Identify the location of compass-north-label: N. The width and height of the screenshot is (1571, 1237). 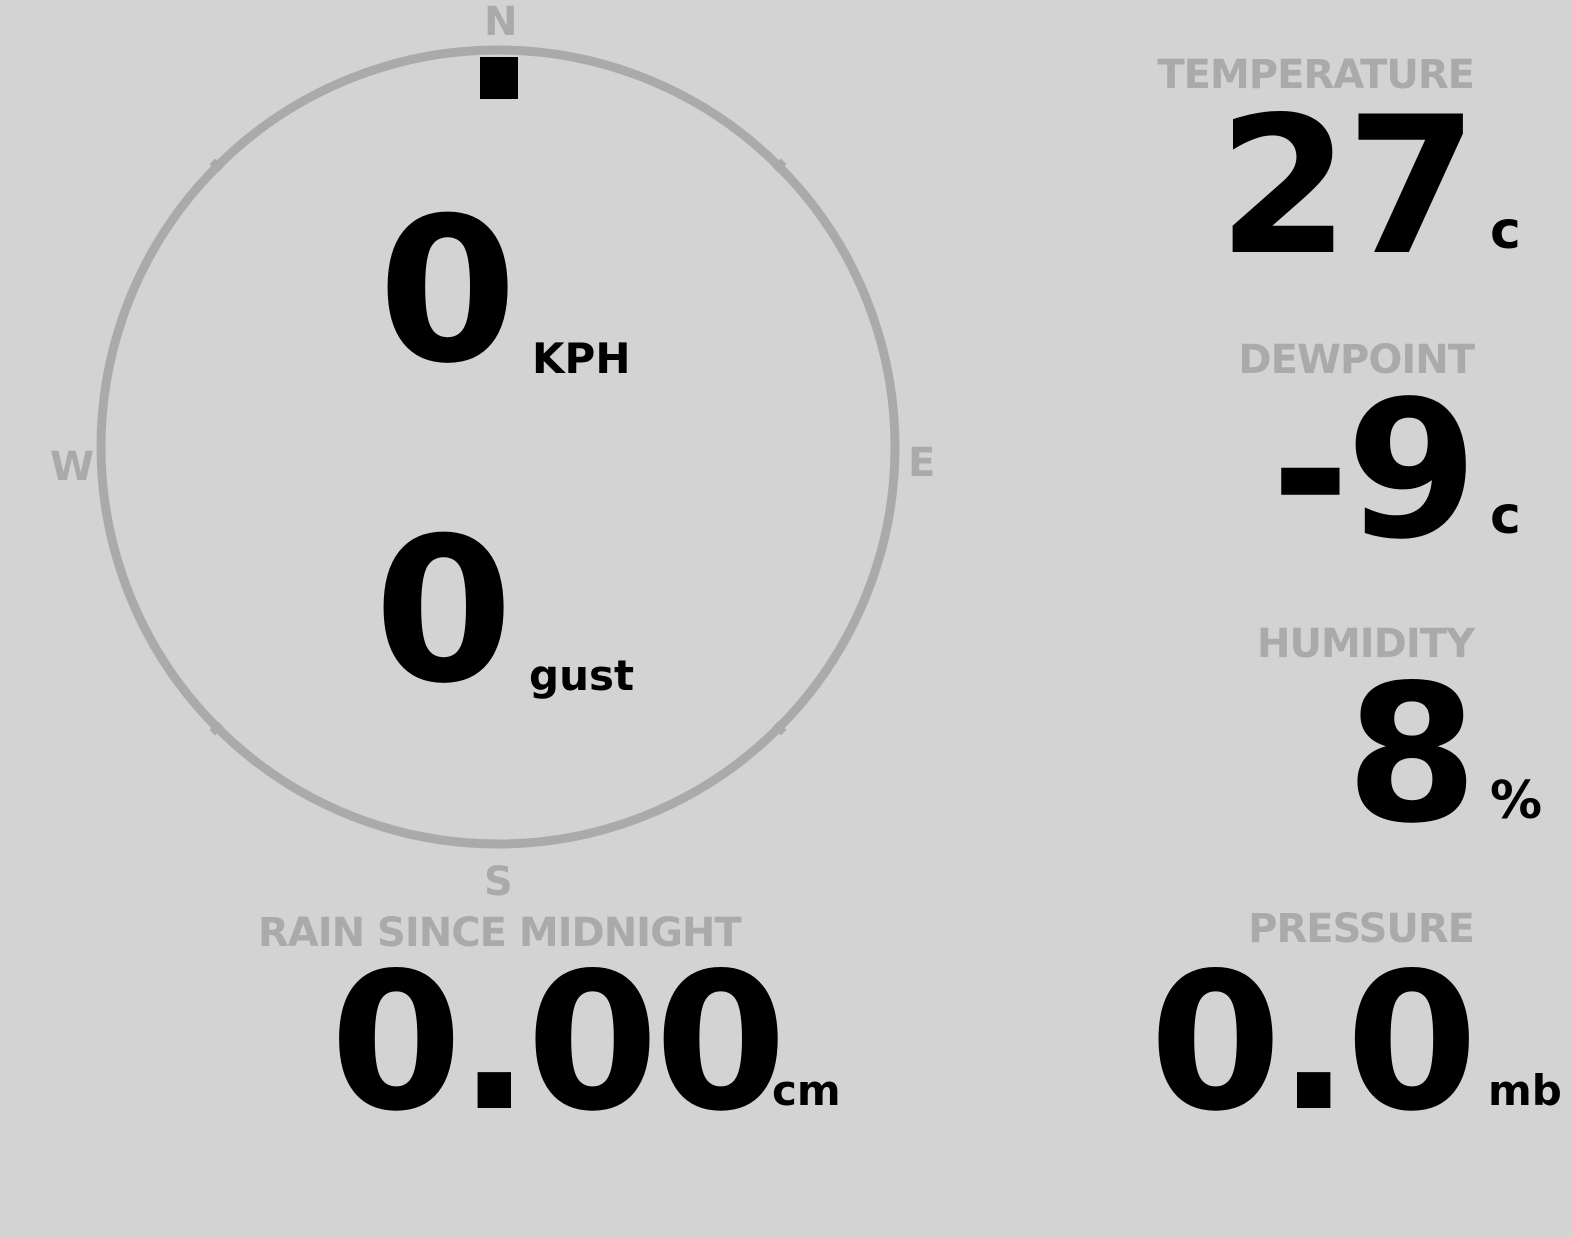
(501, 22).